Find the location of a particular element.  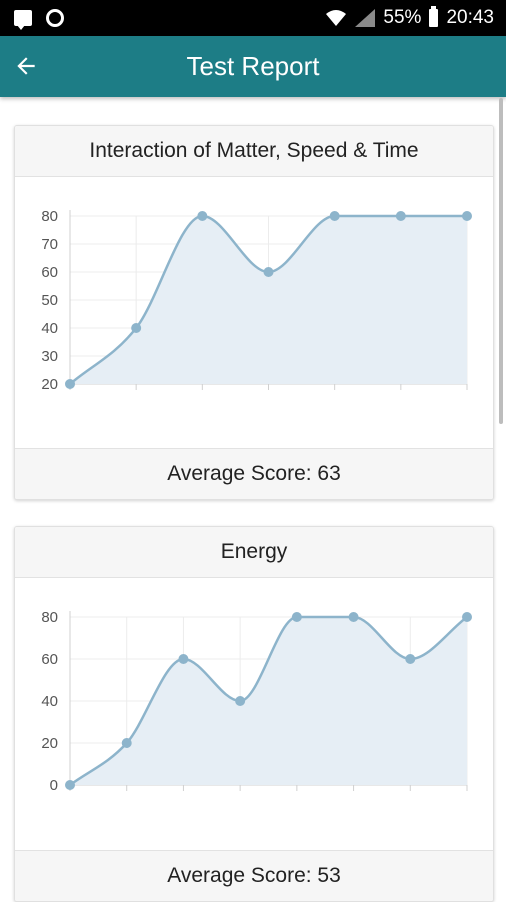

page-title: Test Report is located at coordinates (253, 66).